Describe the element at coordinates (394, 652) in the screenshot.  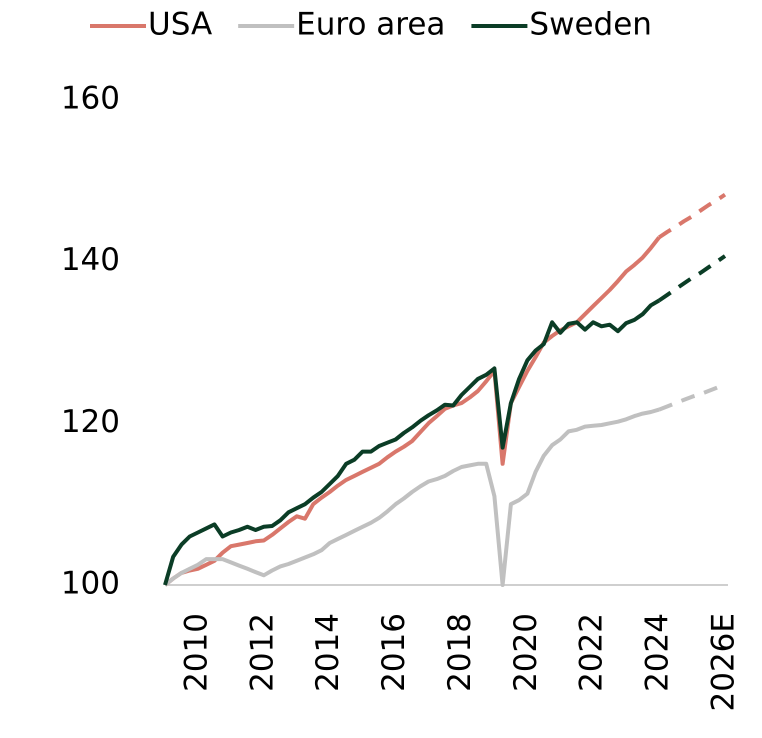
I see `x-tick-label: 2016` at that location.